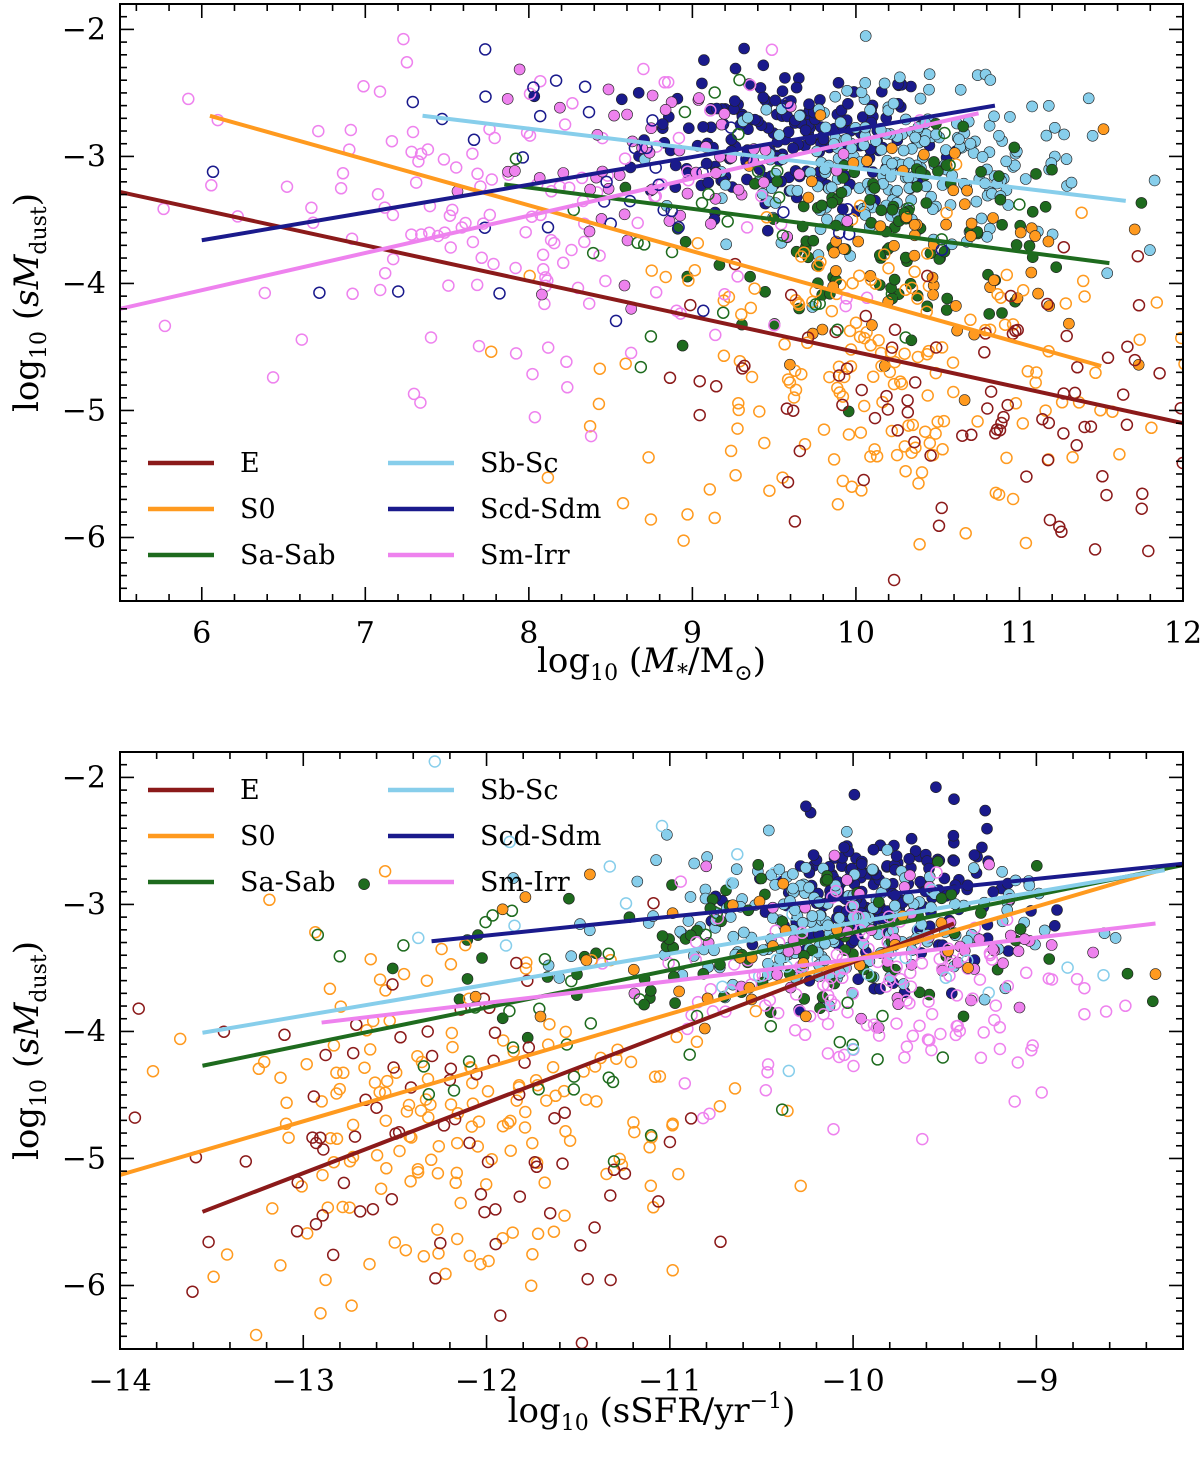 The height and width of the screenshot is (1460, 1200). I want to click on y-tick-label: −6, so click(84, 1285).